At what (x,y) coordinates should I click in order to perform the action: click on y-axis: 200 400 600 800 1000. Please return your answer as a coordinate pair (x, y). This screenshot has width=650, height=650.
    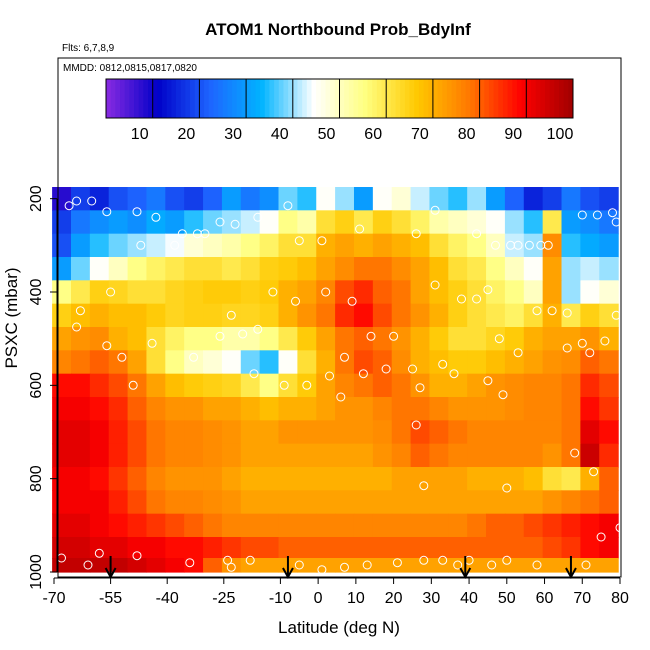
    Looking at the image, I should click on (43, 387).